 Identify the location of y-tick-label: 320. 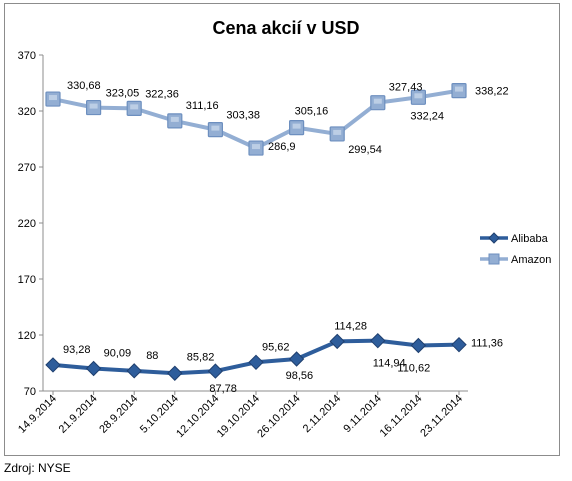
(27, 112).